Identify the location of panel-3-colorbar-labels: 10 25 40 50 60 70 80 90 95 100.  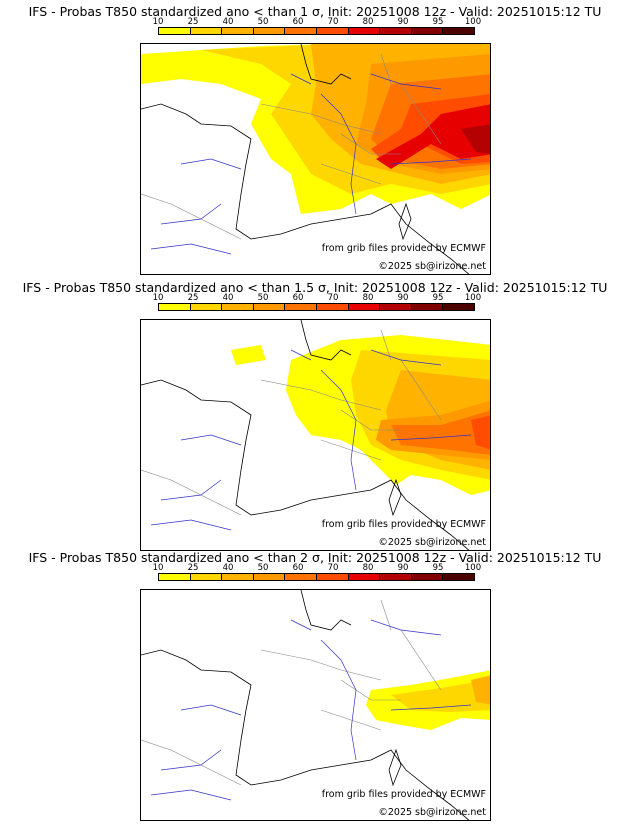
(317, 568).